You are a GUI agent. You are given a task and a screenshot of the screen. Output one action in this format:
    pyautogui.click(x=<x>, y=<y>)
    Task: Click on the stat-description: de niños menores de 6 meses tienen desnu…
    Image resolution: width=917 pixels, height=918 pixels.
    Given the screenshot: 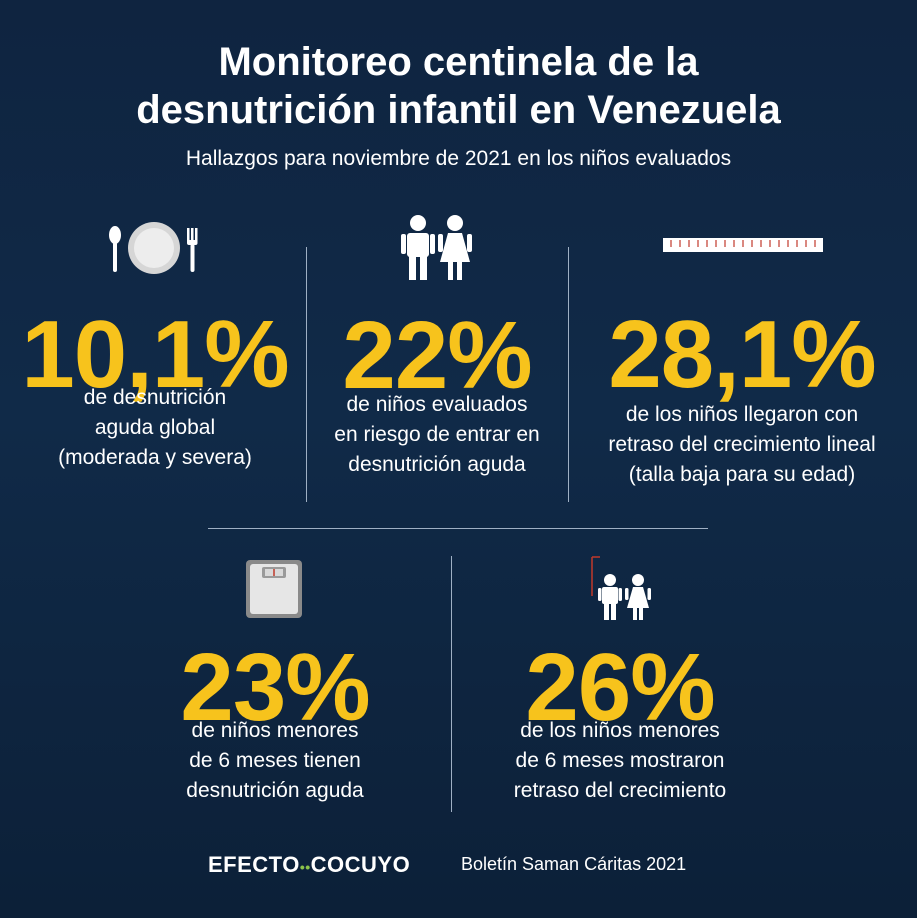 What is the action you would take?
    pyautogui.click(x=275, y=761)
    